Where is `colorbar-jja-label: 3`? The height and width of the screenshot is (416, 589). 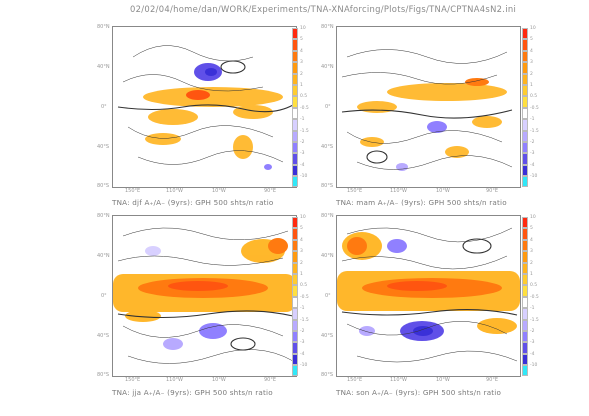
colorbar-jja-label: 3 is located at coordinates (301, 252).